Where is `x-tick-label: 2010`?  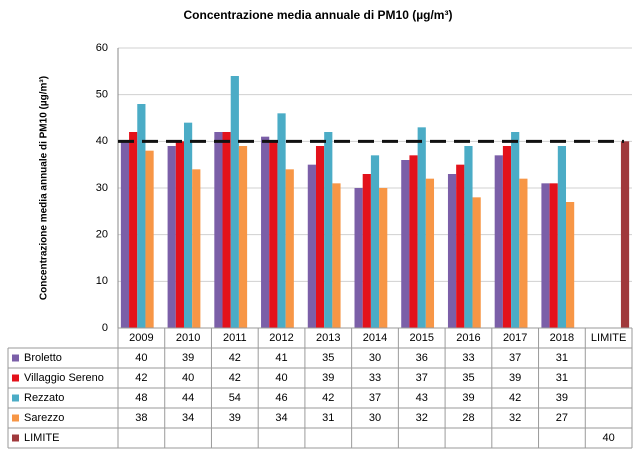
x-tick-label: 2010 is located at coordinates (188, 338).